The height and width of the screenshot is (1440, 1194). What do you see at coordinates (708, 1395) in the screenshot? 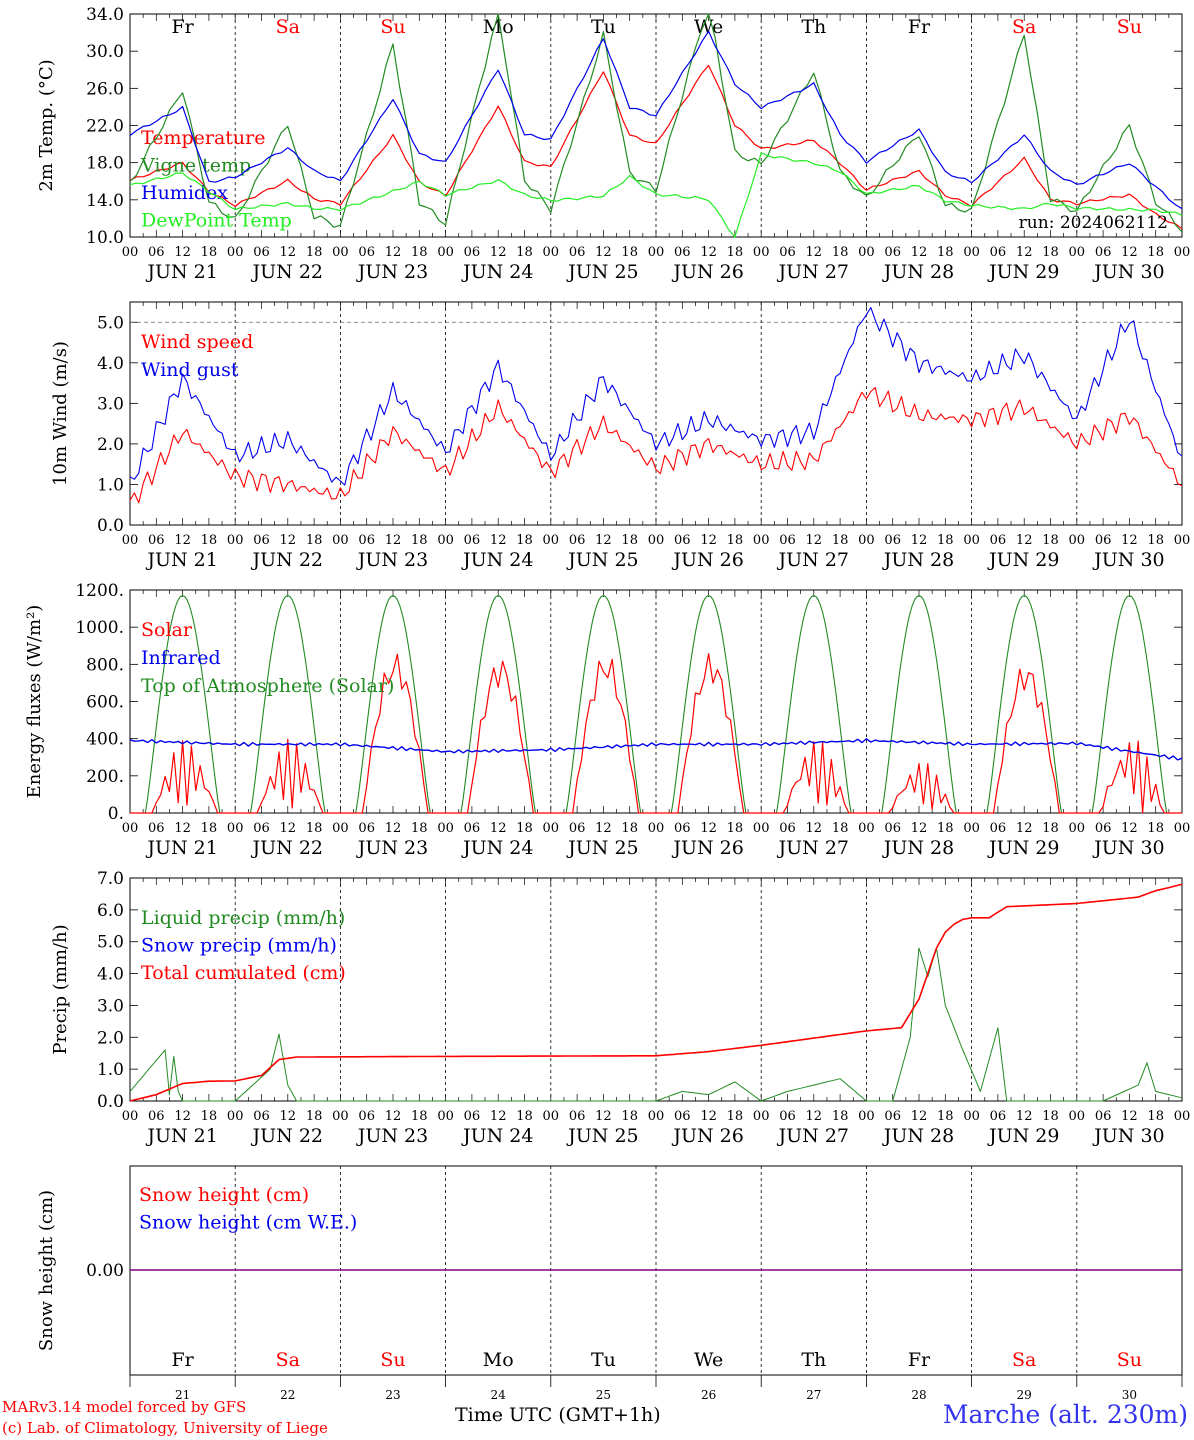
I see `day-number-label: 26` at bounding box center [708, 1395].